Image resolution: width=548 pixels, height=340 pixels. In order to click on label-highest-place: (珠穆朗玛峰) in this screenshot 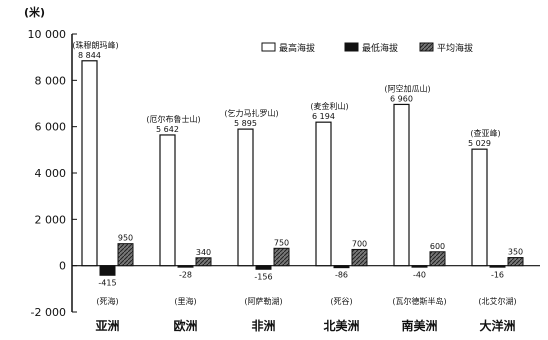, I will do `click(95, 45)`.